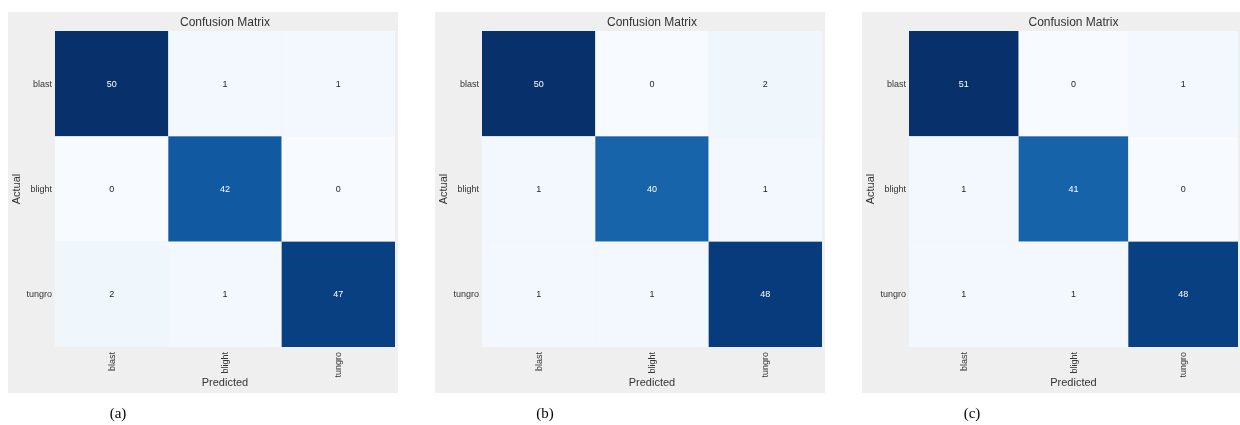  I want to click on data-label: 40, so click(652, 189).